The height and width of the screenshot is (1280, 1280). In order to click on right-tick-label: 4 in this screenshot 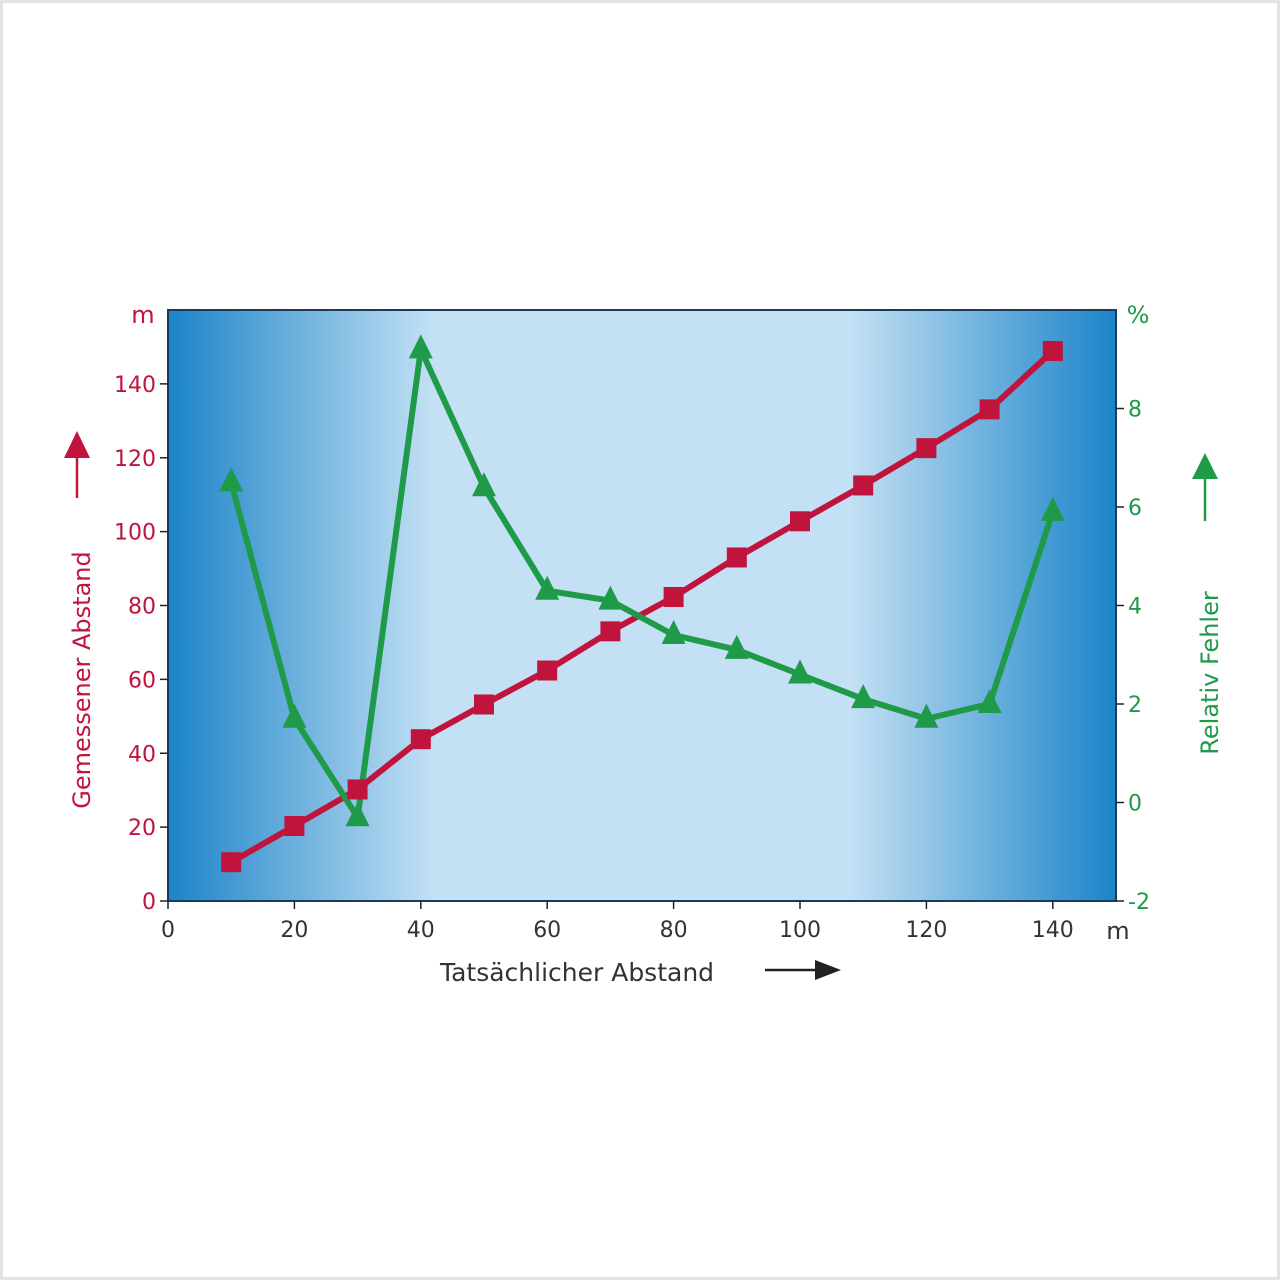, I will do `click(1135, 607)`.